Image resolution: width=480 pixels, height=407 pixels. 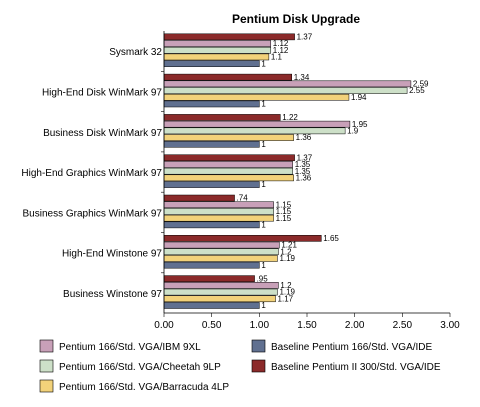 I want to click on data-label: .74, so click(x=243, y=198).